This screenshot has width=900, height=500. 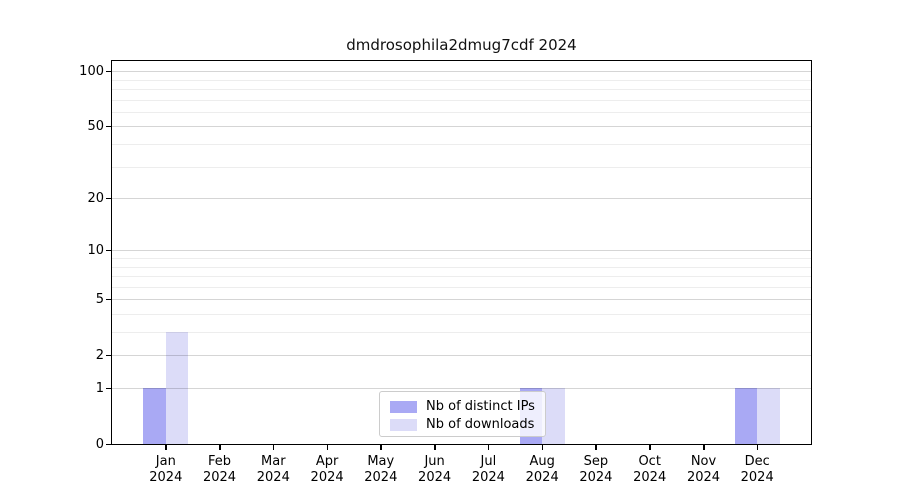 I want to click on x-tick-month: Oct, so click(x=649, y=461).